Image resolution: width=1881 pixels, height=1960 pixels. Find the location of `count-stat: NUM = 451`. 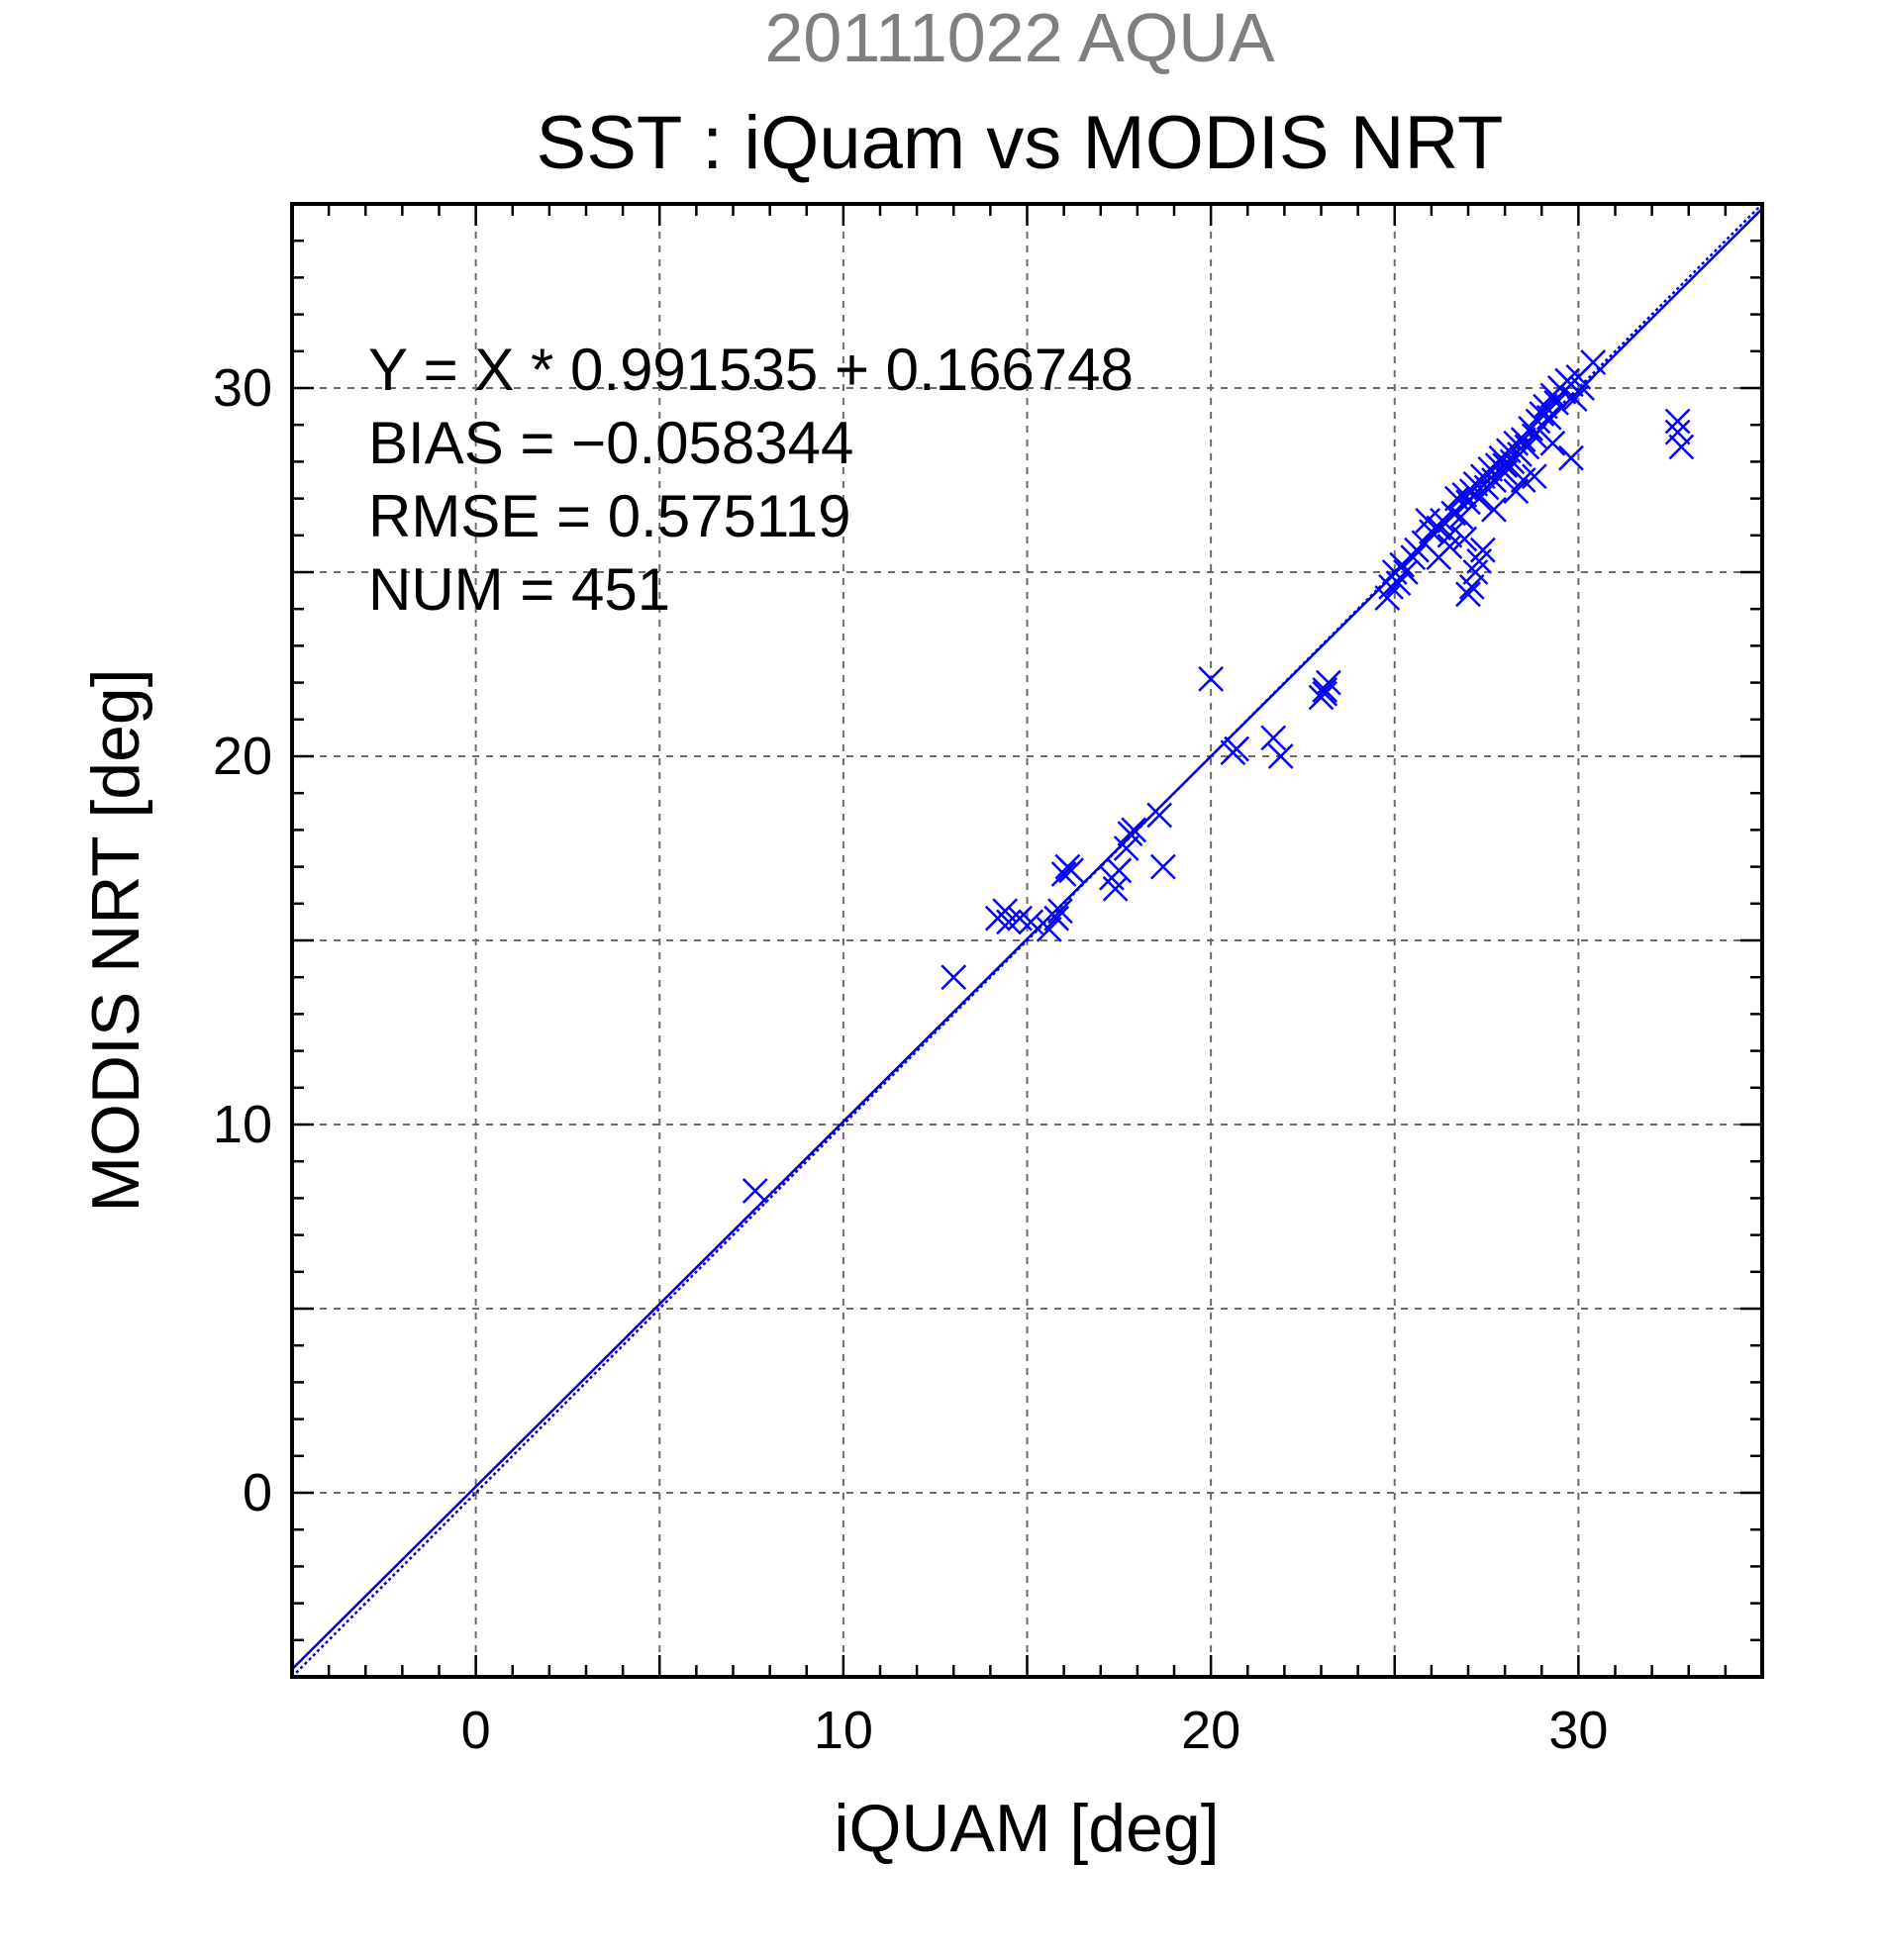

count-stat: NUM = 451 is located at coordinates (519, 589).